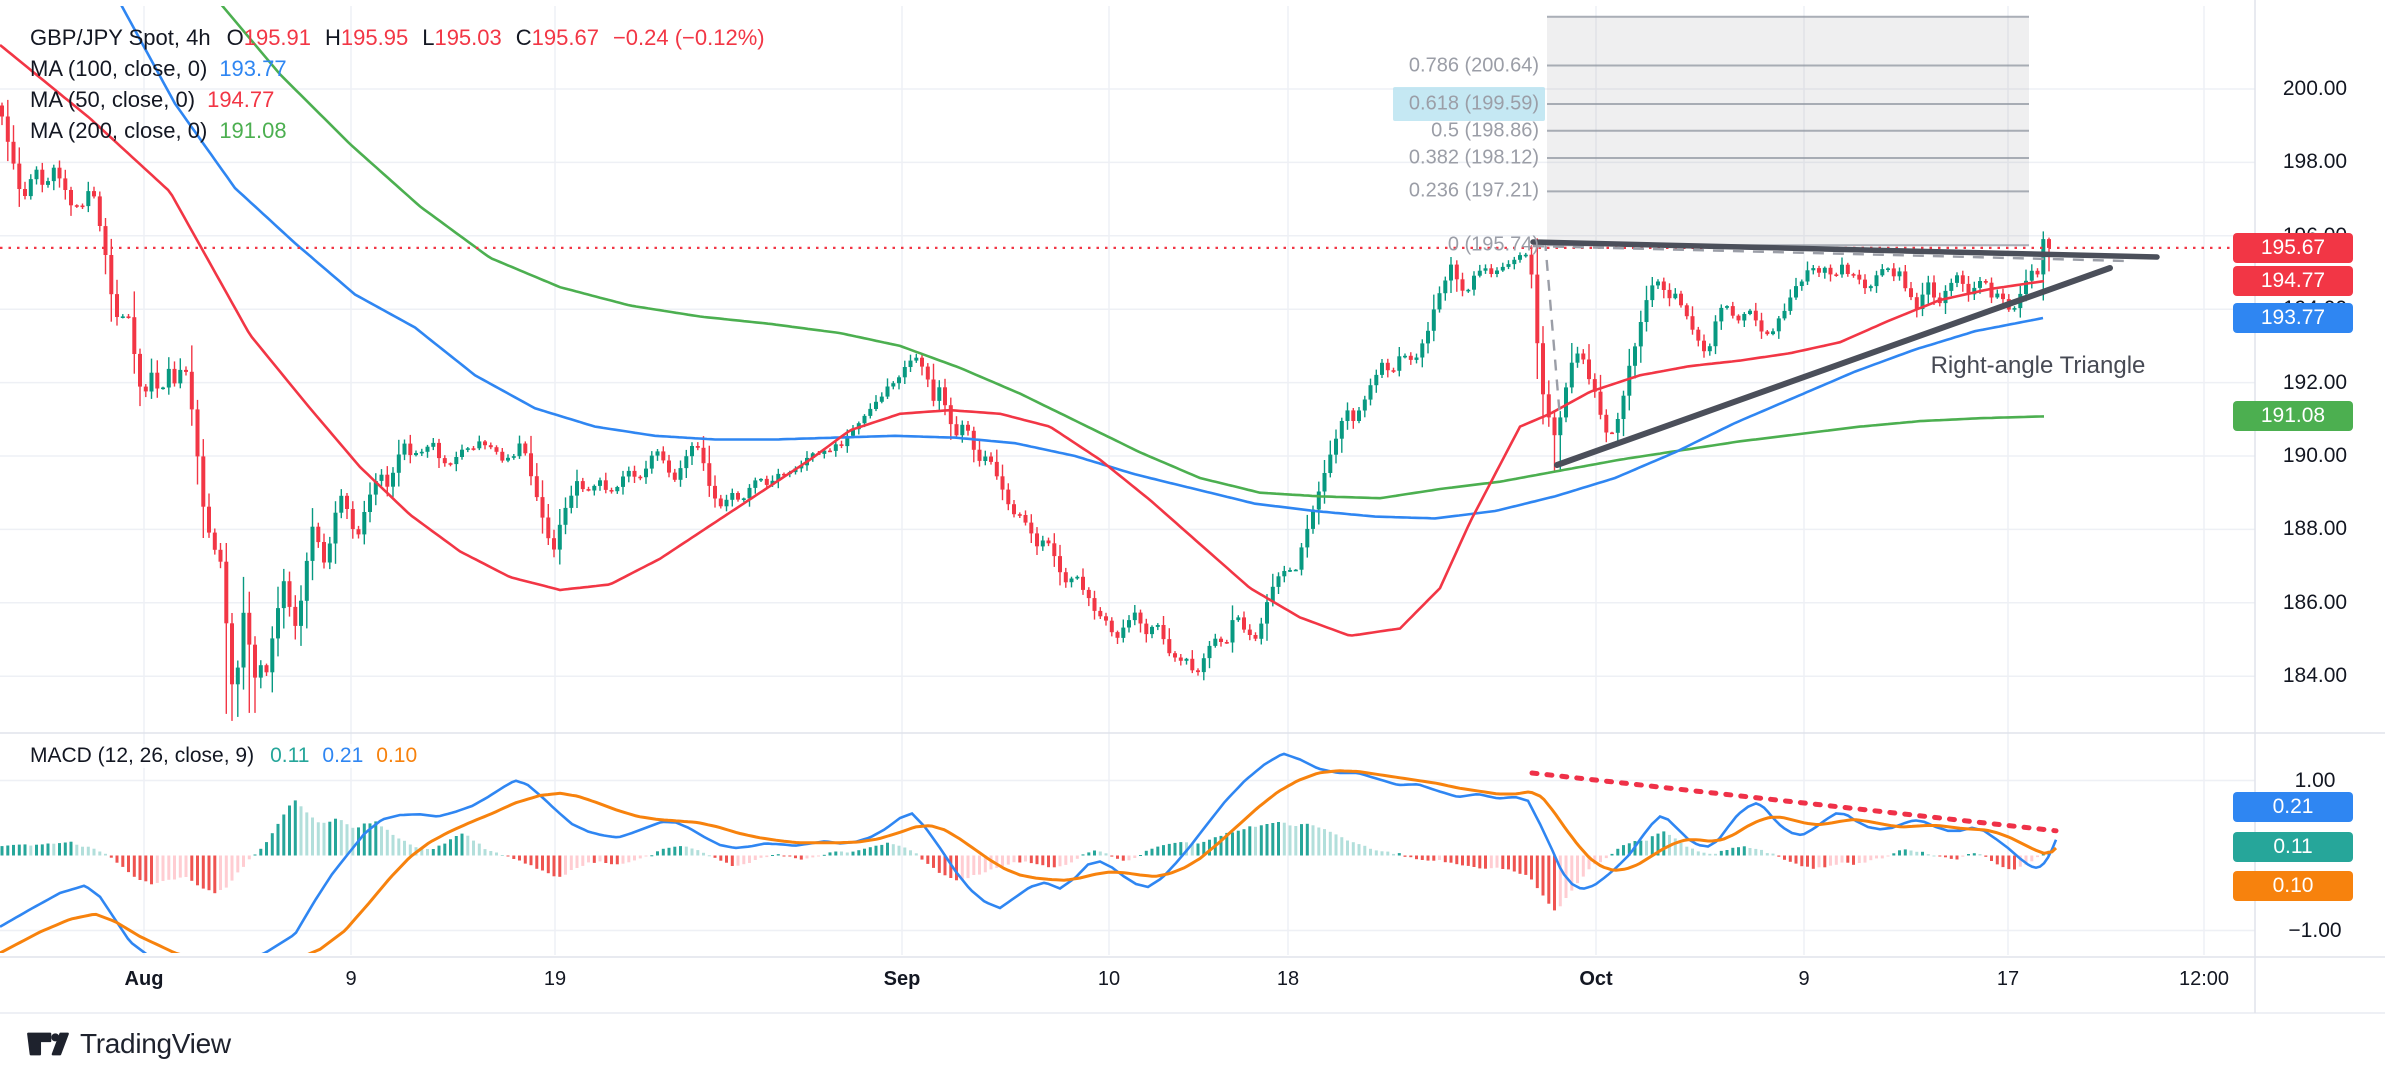 This screenshot has width=2385, height=1092. I want to click on right-angle-triangle-drawing, so click(1845, 353).